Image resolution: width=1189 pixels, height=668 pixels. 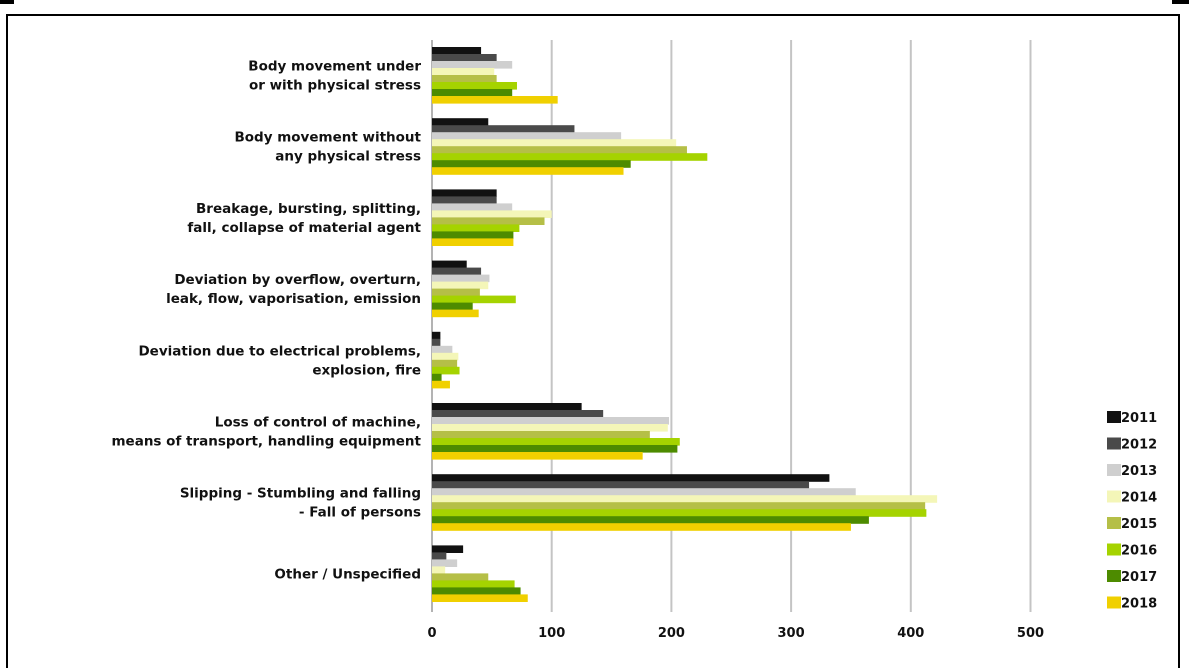 What do you see at coordinates (910, 633) in the screenshot?
I see `x-tick-label: 400` at bounding box center [910, 633].